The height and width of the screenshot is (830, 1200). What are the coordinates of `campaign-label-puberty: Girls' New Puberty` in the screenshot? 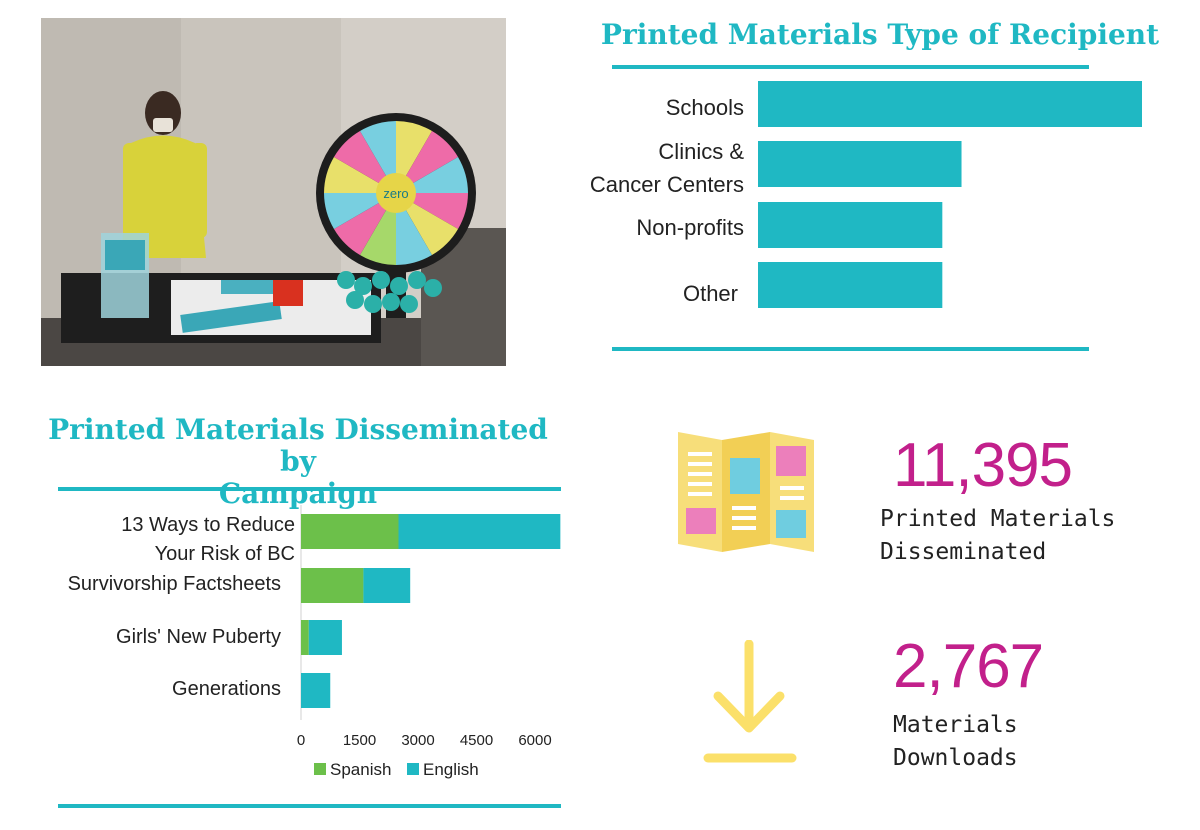 It's located at (198, 637).